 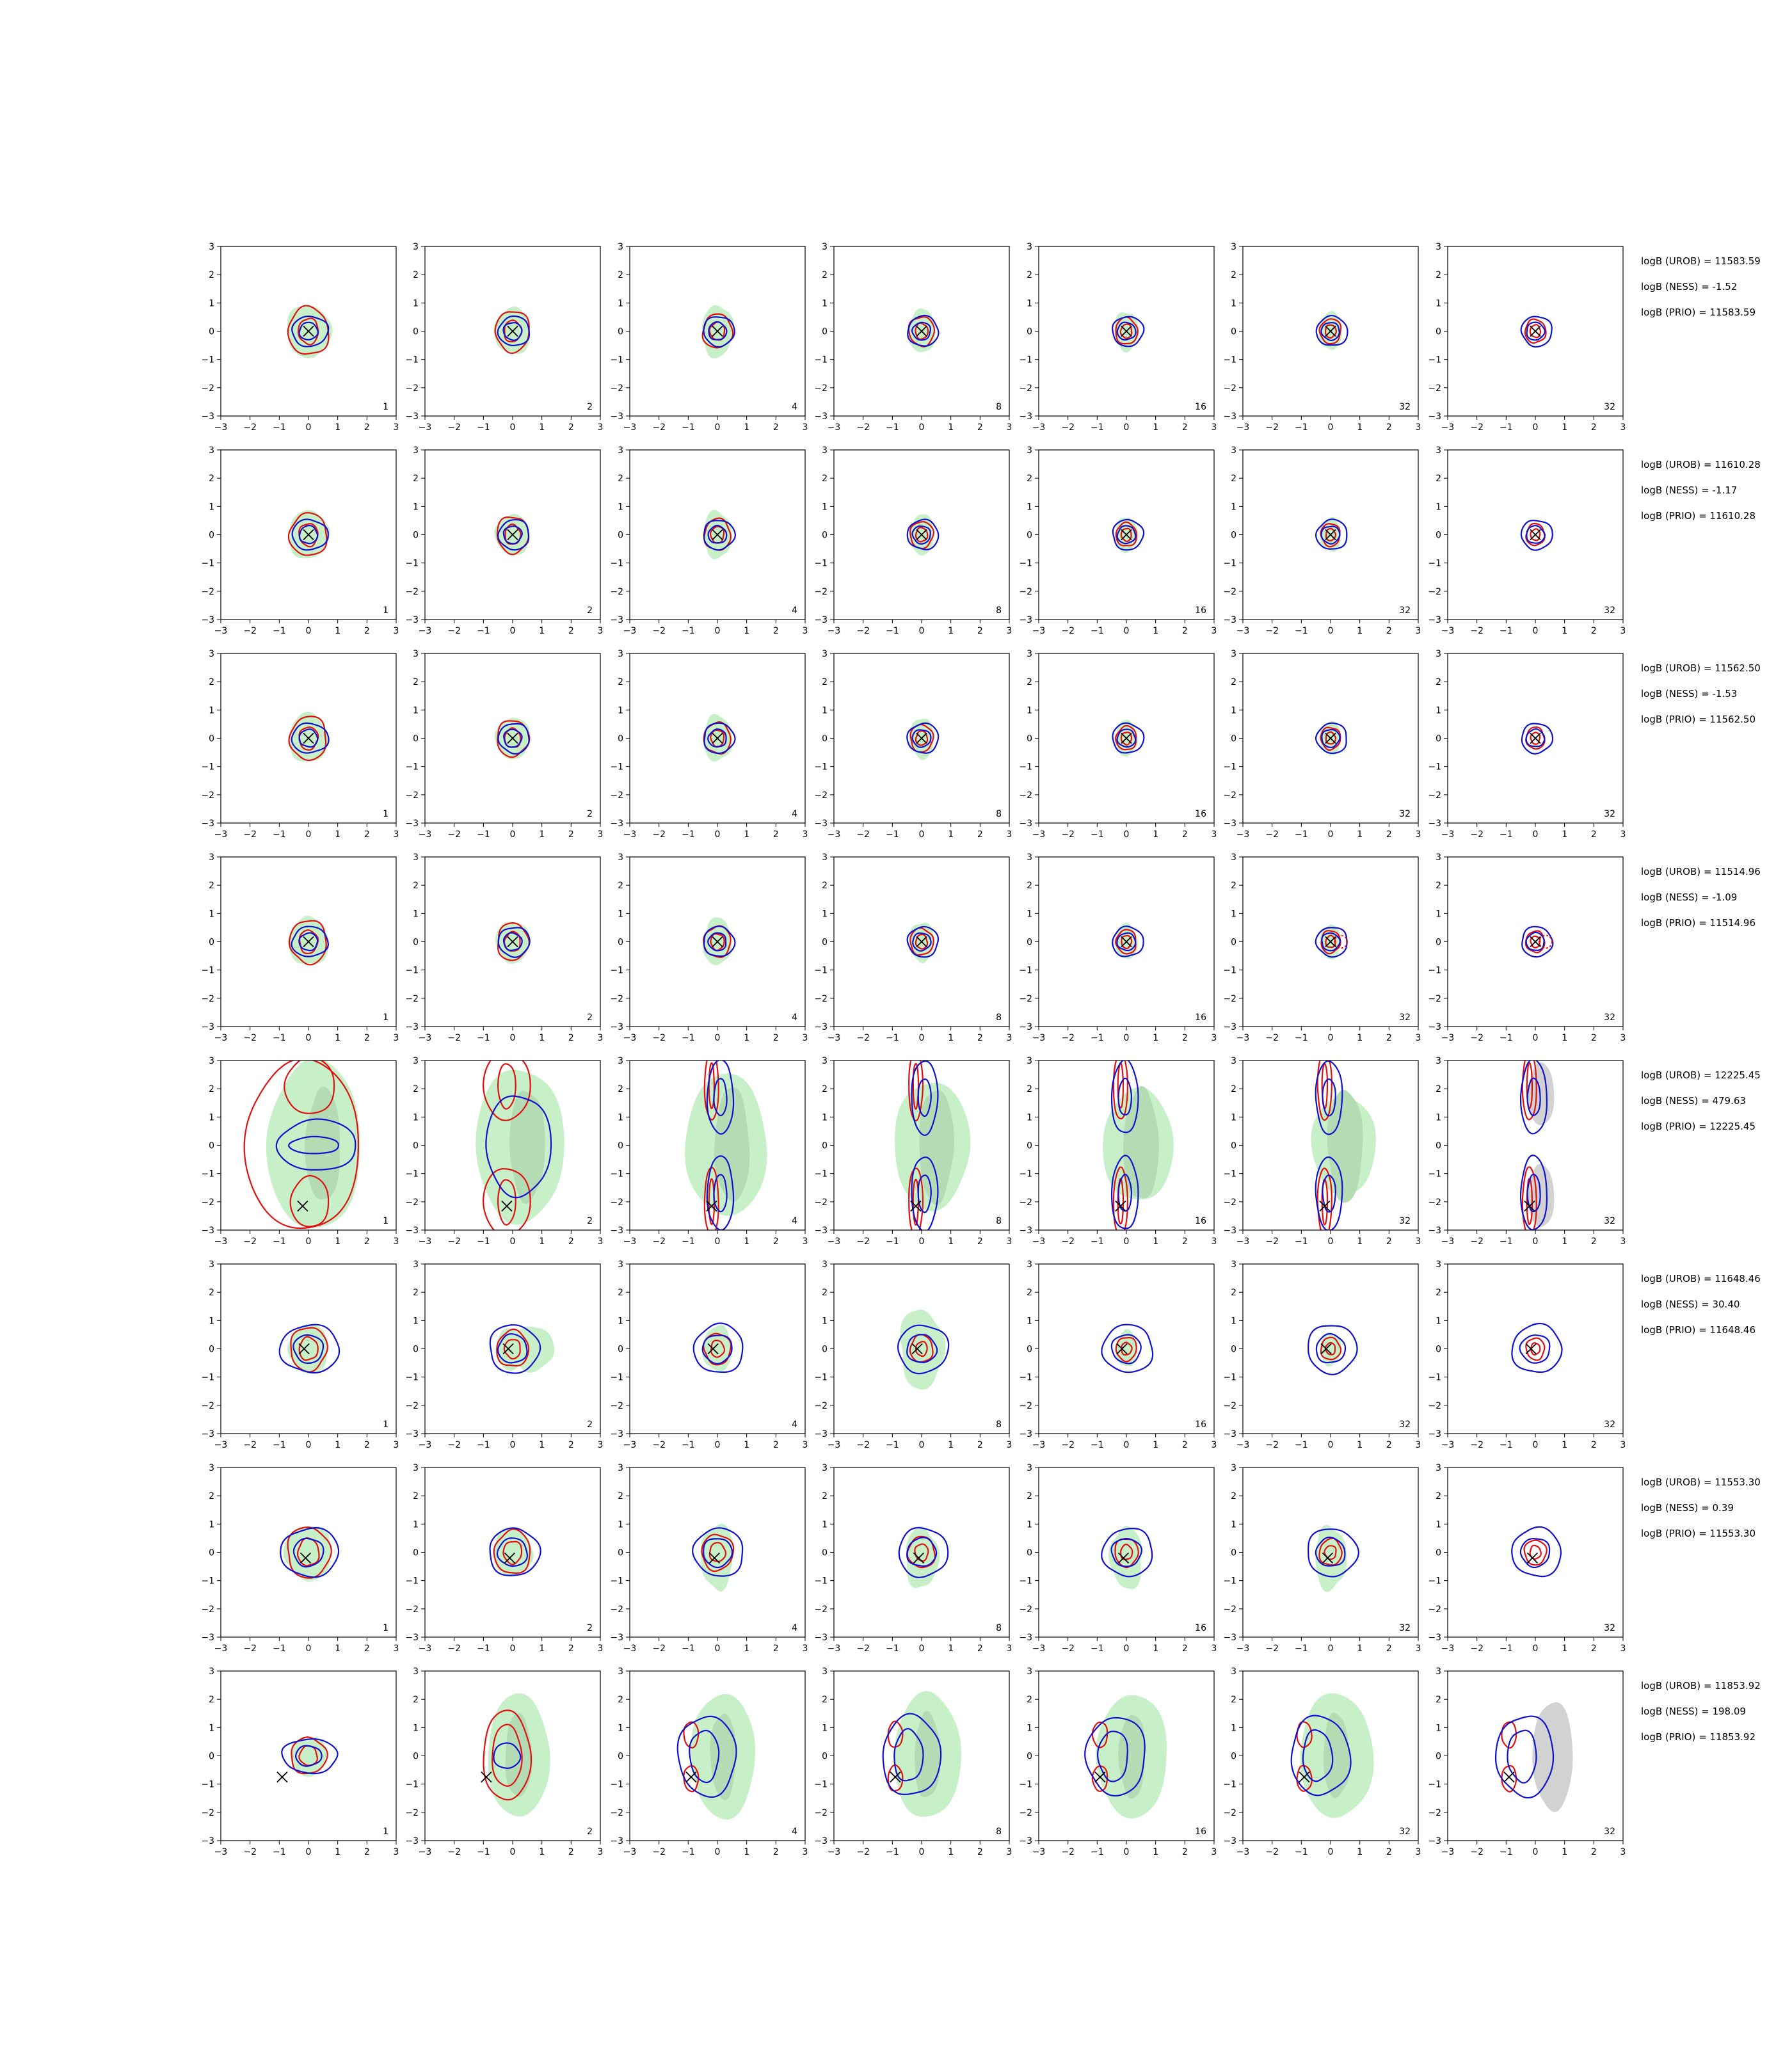 I want to click on subplot-r5-c7: −3−3 −2 −2 −1 −1 0 0 1 1 2 2 3 3 32, so click(x=1527, y=1151).